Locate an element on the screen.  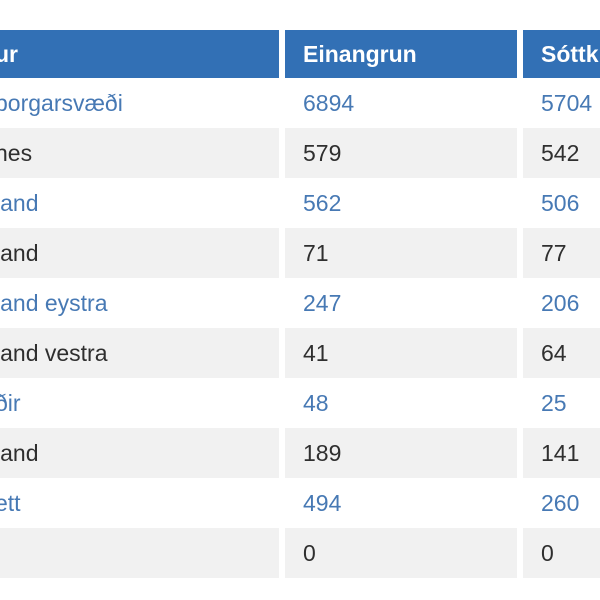
table-row: land 71 77 is located at coordinates (300, 253).